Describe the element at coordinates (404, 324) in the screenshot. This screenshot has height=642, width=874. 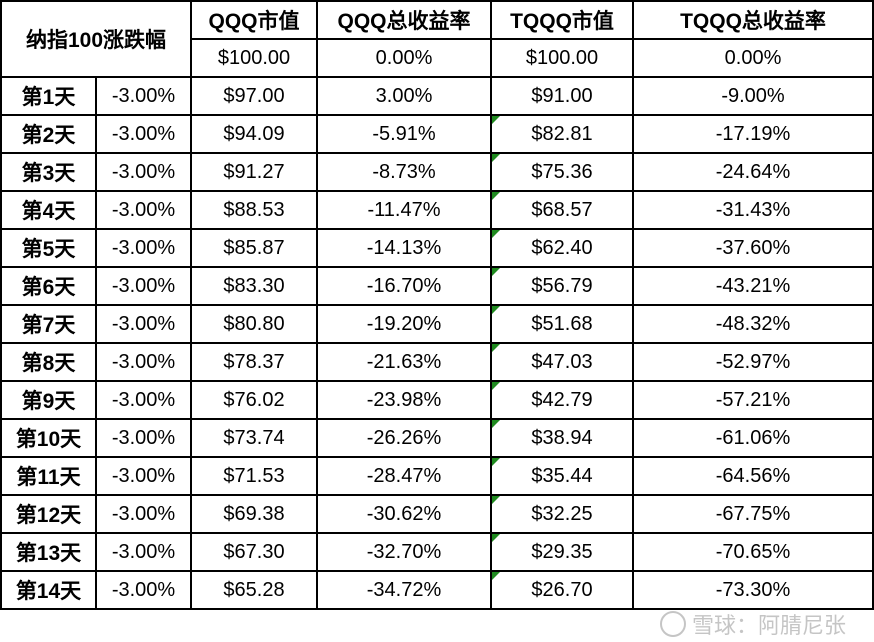
I see `qqq-return-cell: -19.20%` at that location.